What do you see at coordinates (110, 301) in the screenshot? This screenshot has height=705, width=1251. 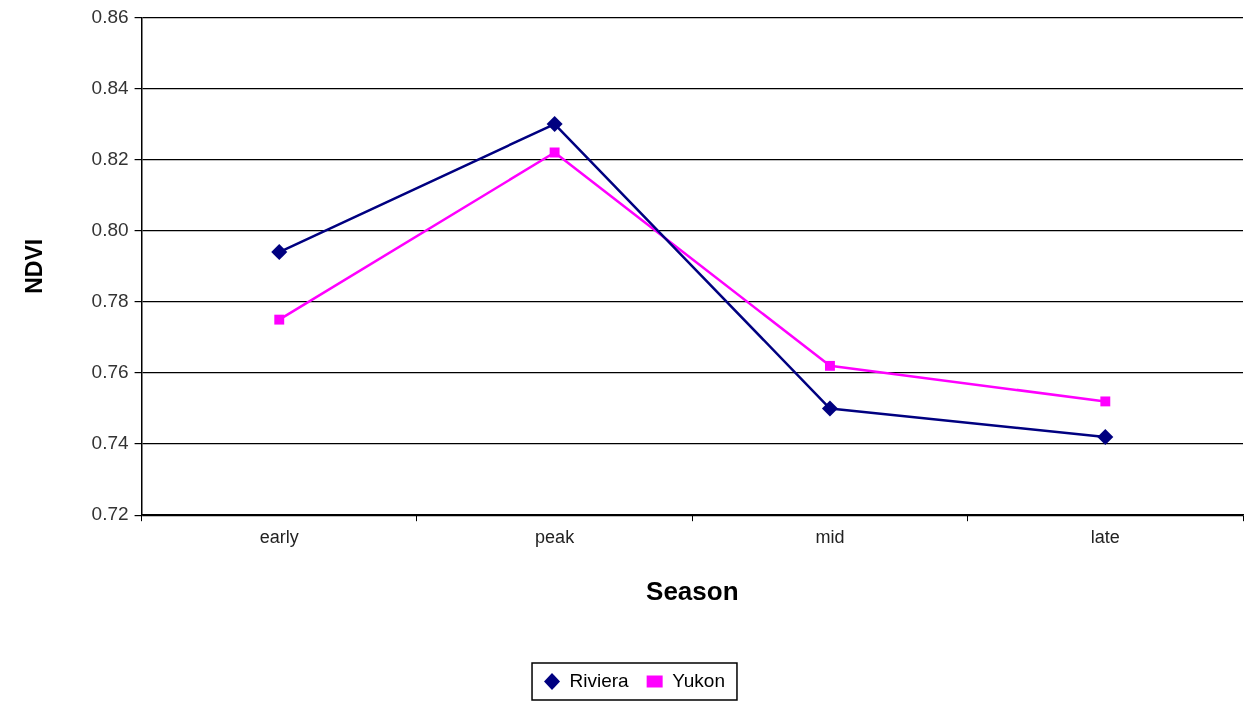 I see `y-tick-label: 0.78` at bounding box center [110, 301].